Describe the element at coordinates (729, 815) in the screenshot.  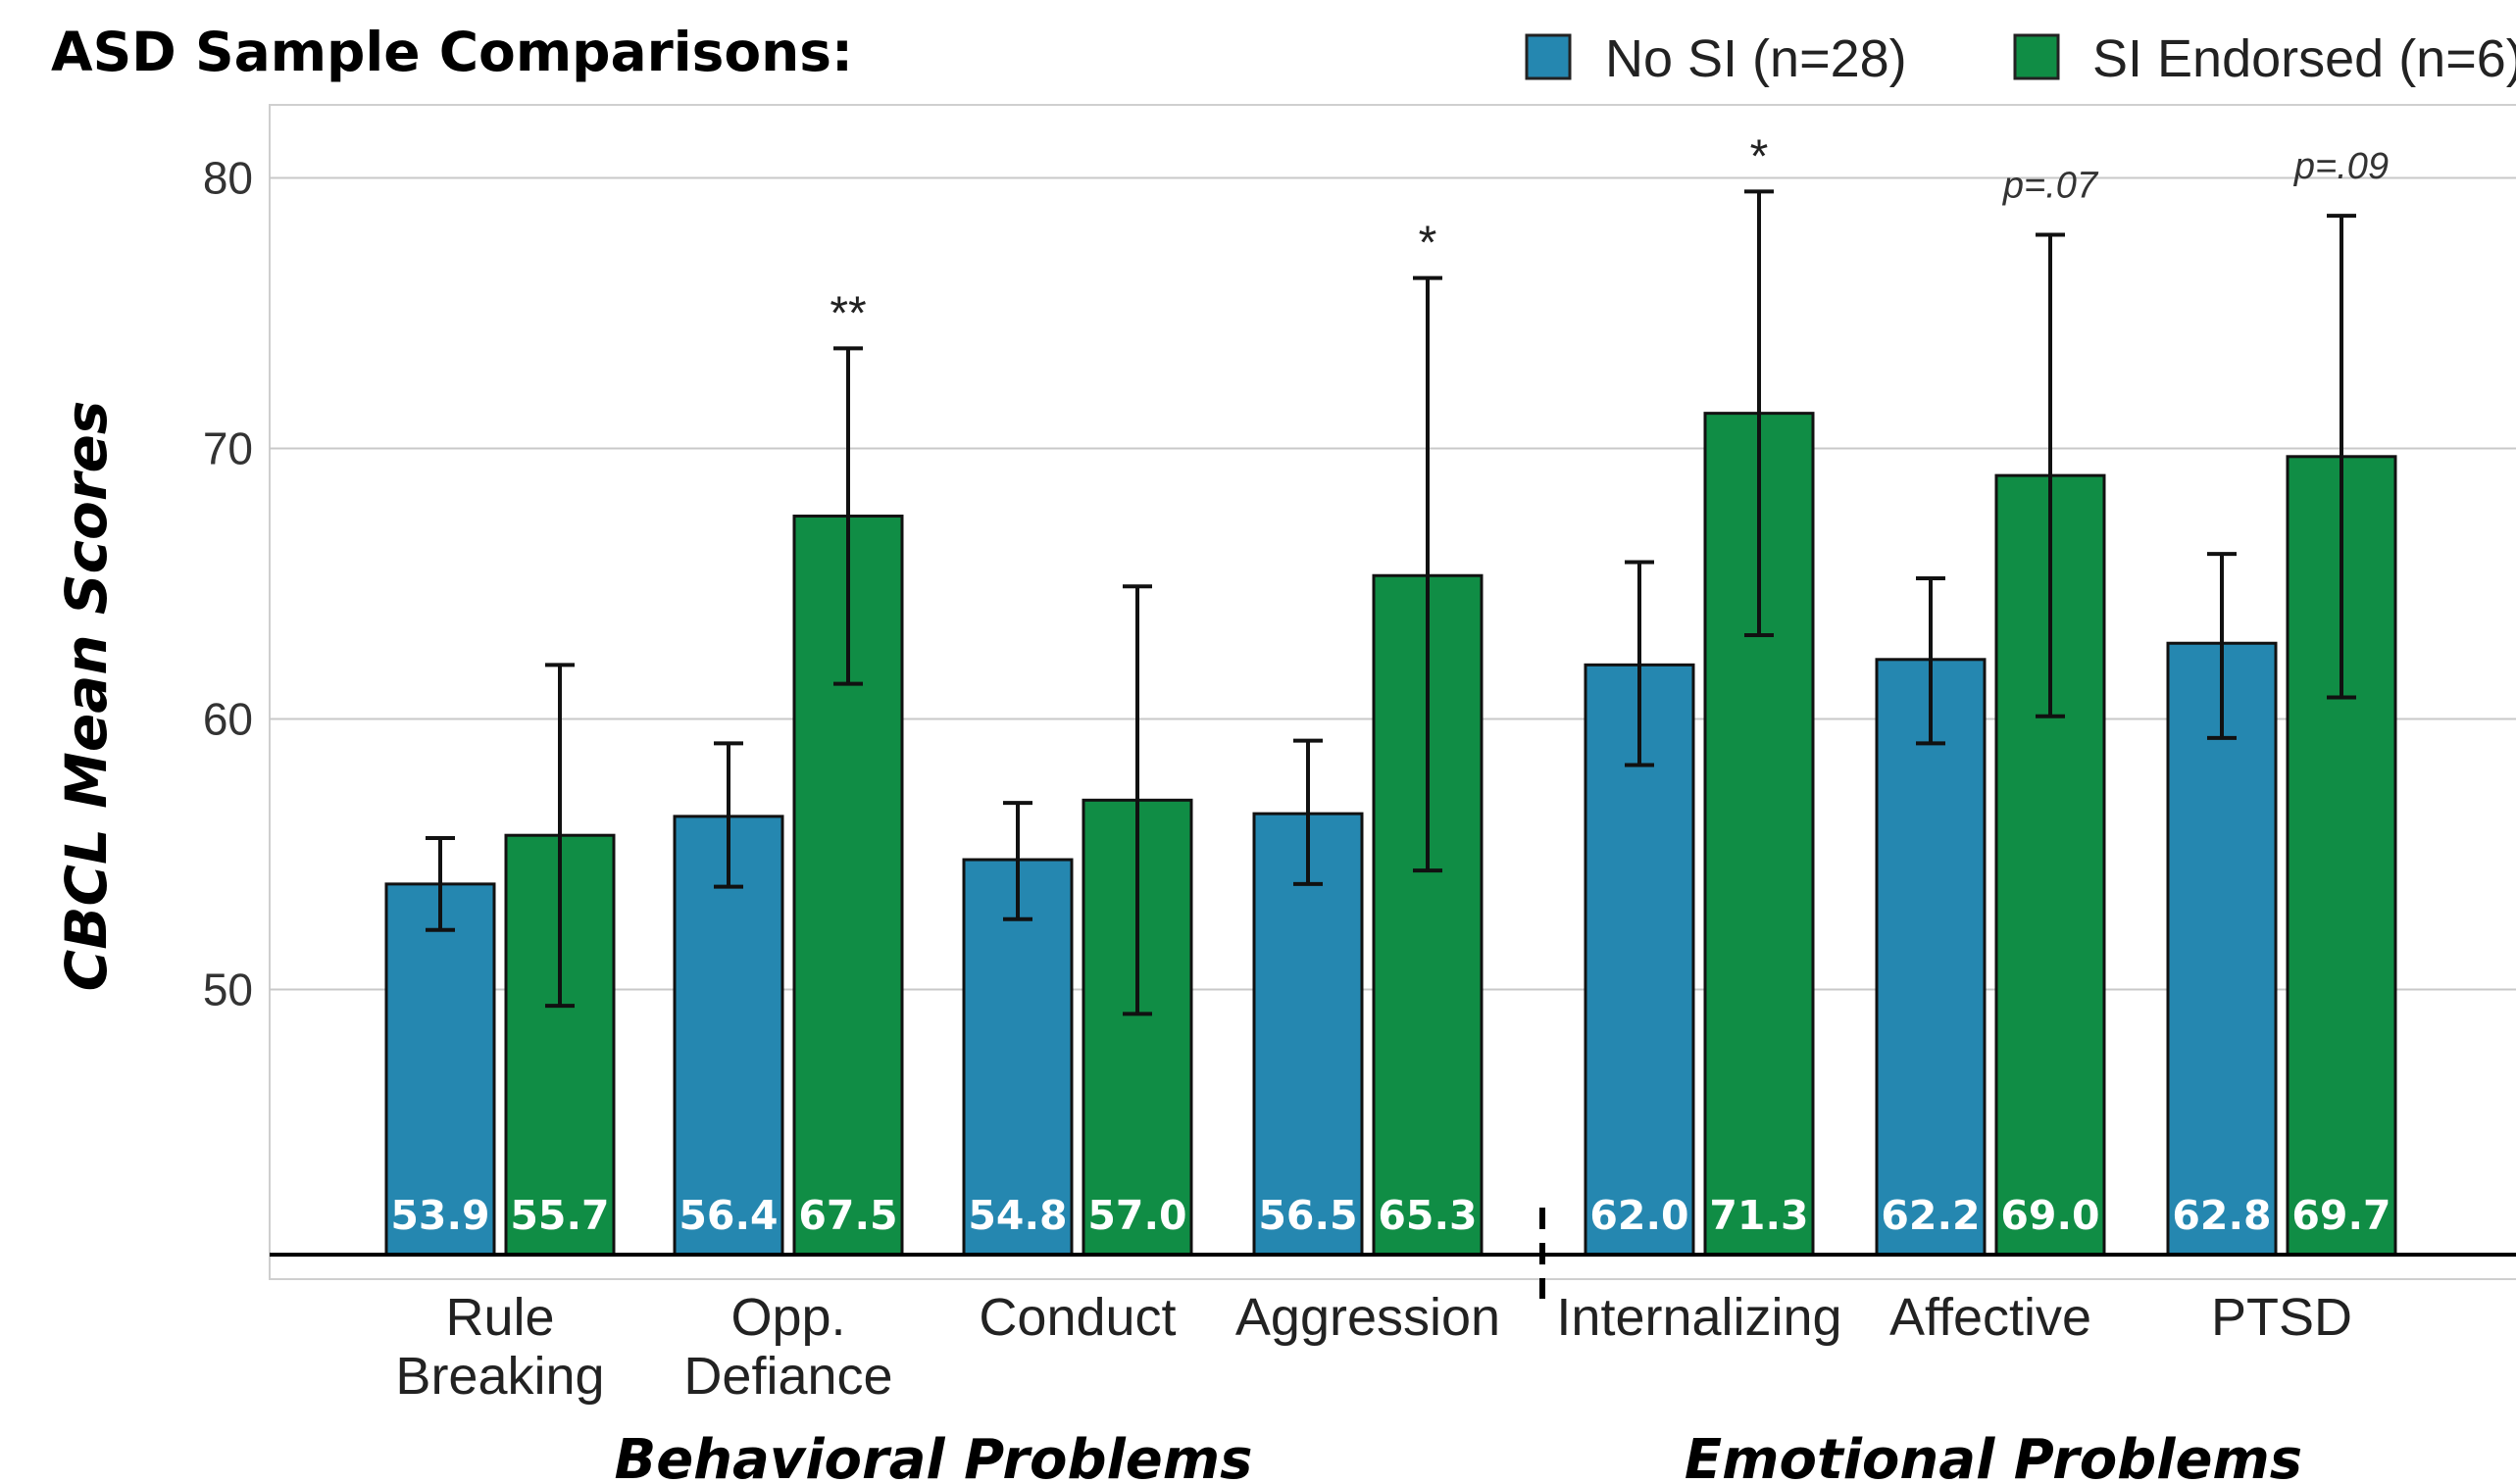
I see `error-bar-no-si-opp-defiance` at that location.